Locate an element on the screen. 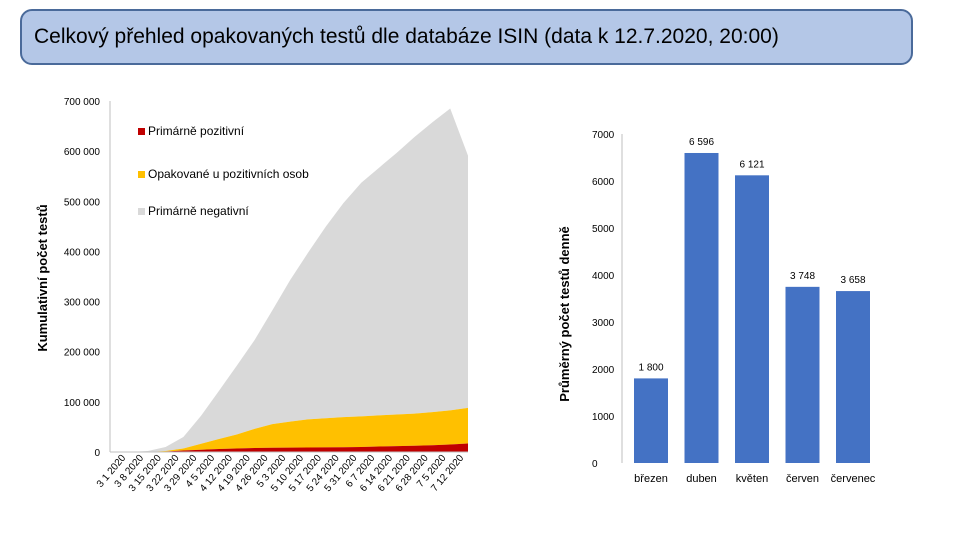 This screenshot has width=960, height=540. bar-category-label: červenec is located at coordinates (853, 479).